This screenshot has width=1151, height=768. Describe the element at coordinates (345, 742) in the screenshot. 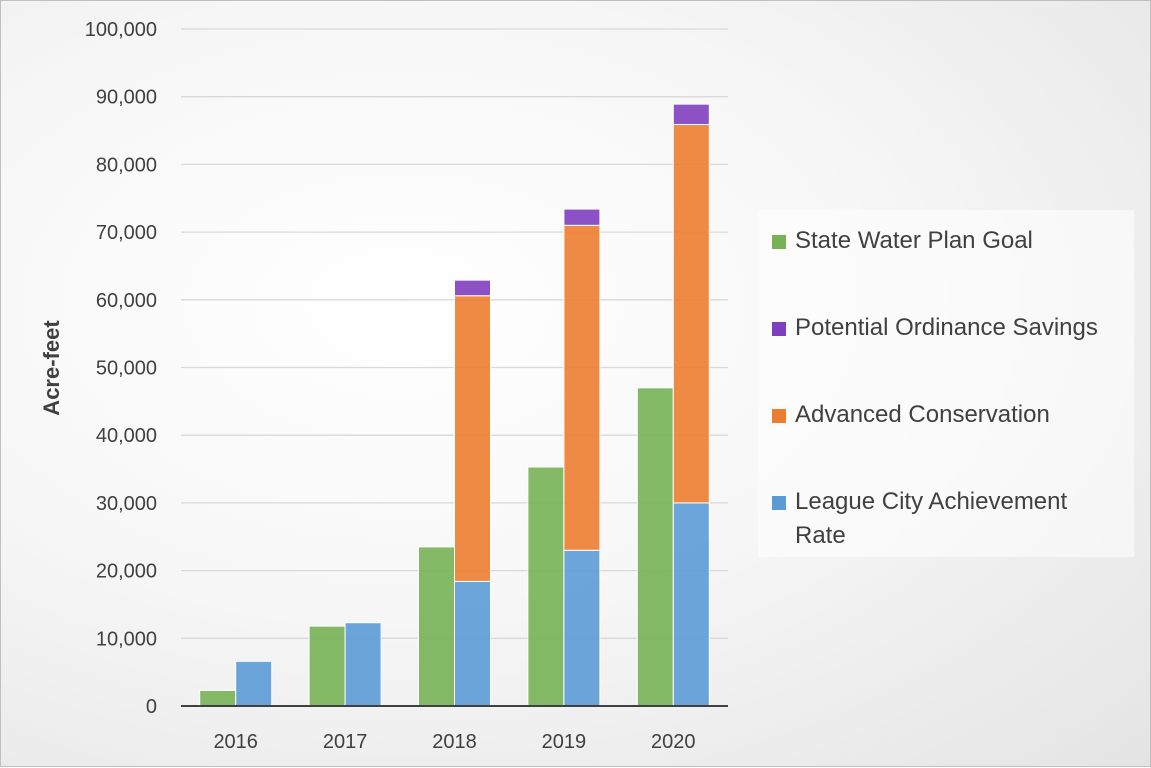

I see `x-tick-label: 2017` at that location.